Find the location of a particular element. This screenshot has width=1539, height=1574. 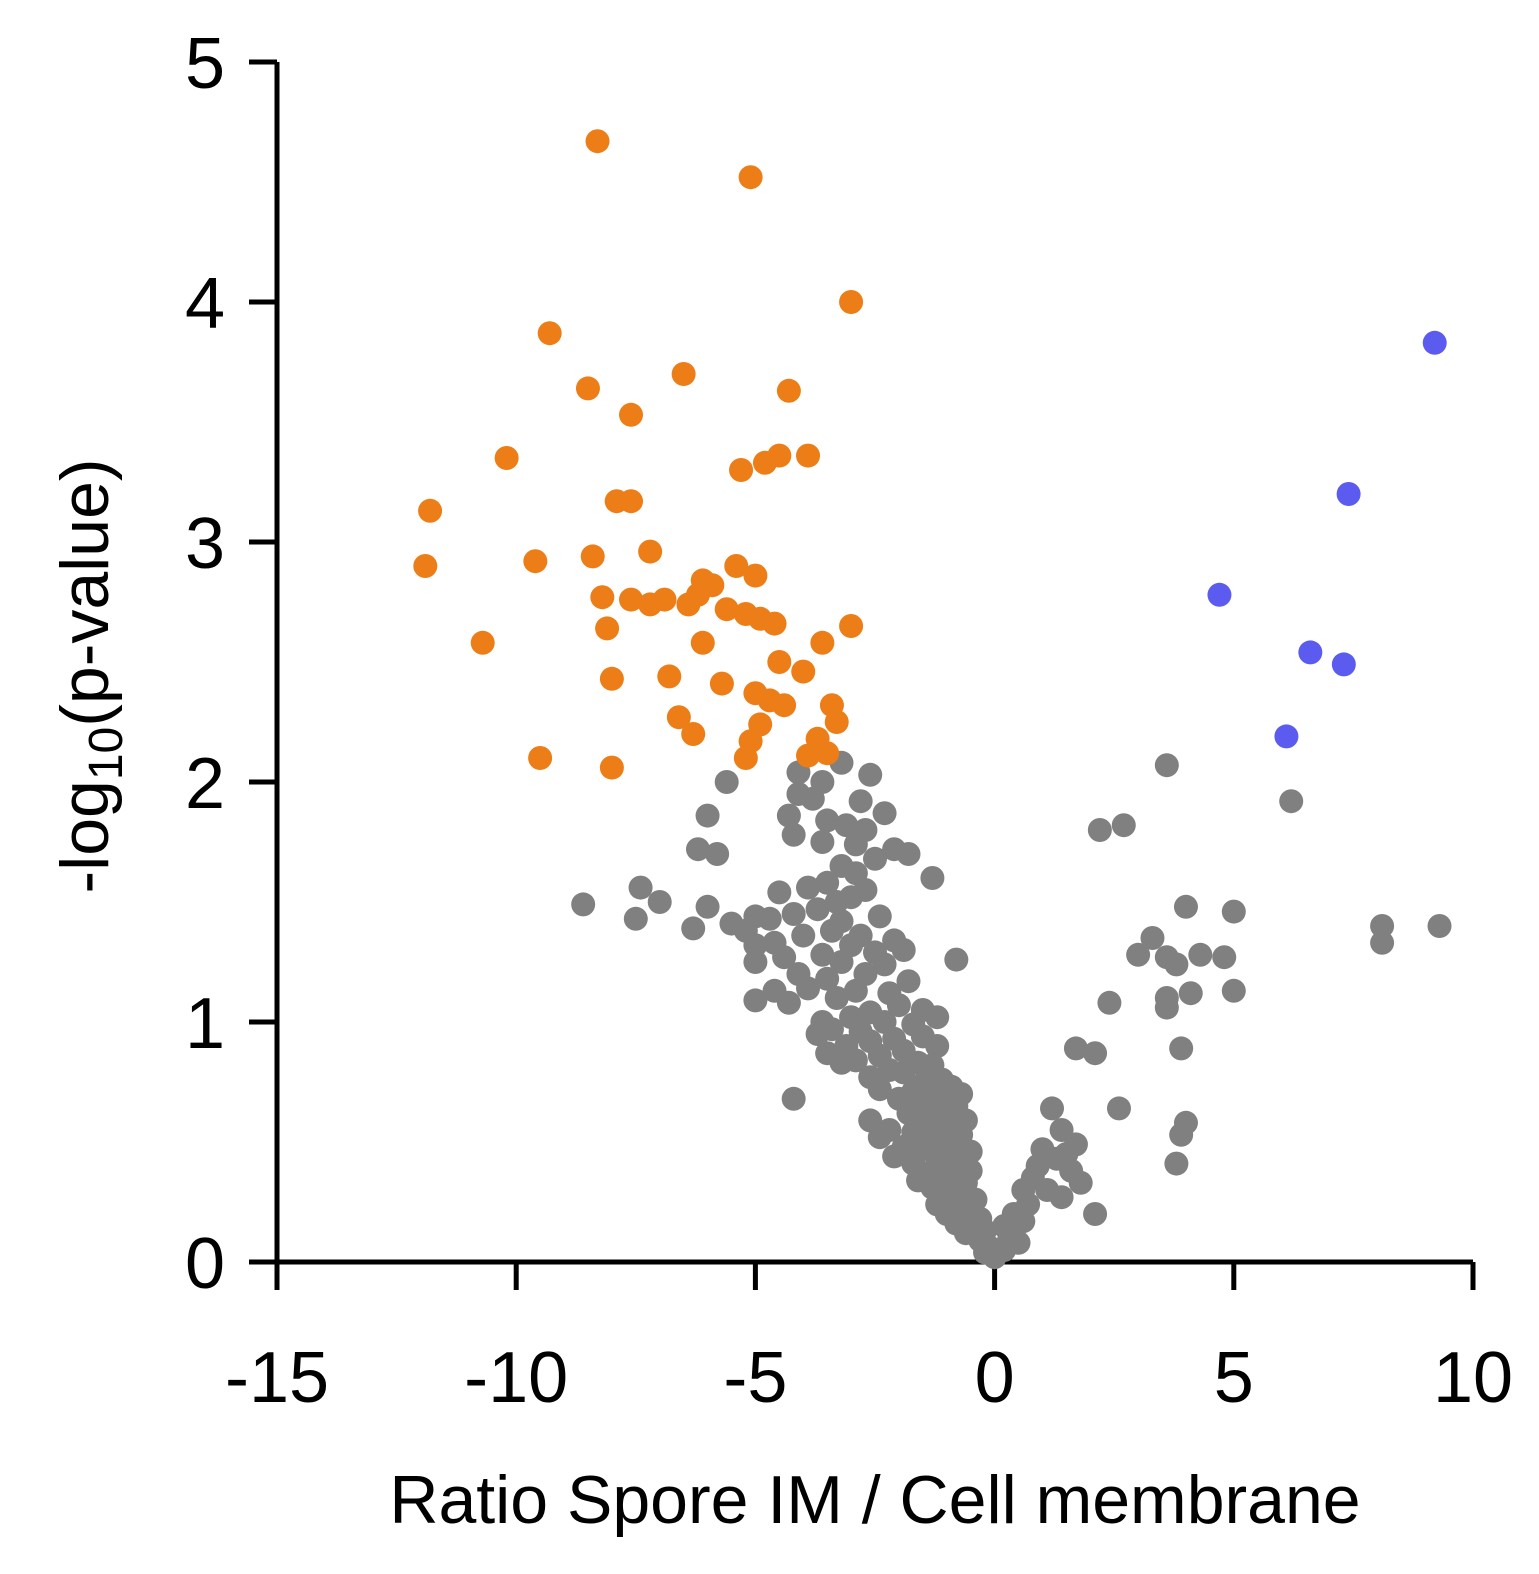

x-tick-label: -10 is located at coordinates (516, 1378).